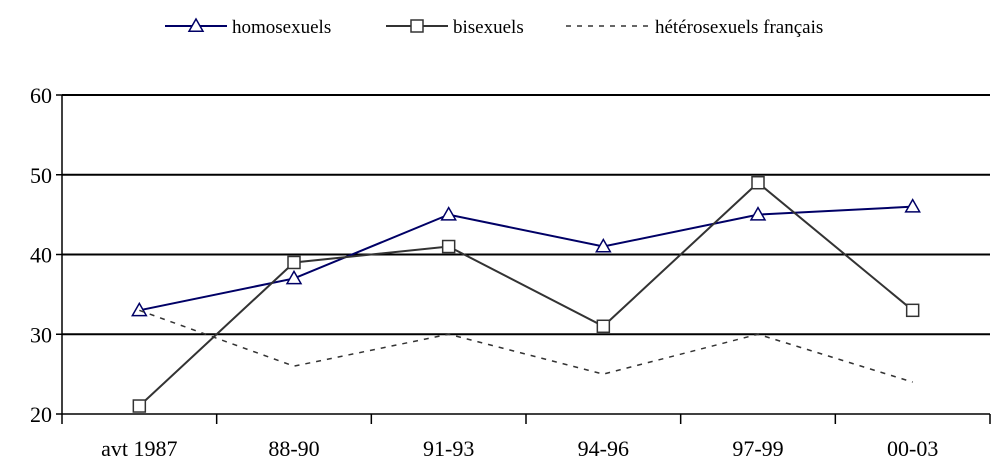 The width and height of the screenshot is (1000, 470). What do you see at coordinates (488, 27) in the screenshot?
I see `legend-label: bisexuels` at bounding box center [488, 27].